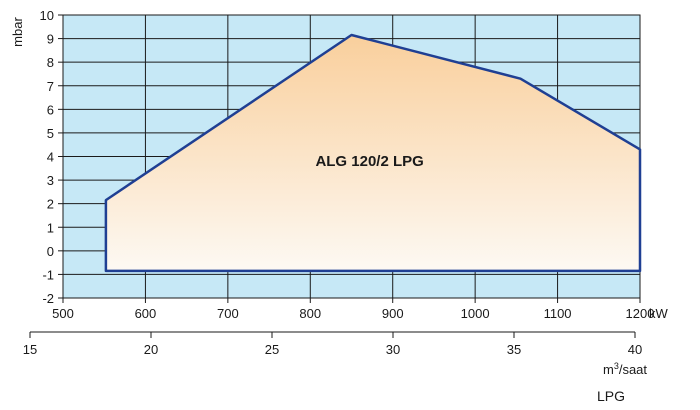 This screenshot has height=410, width=700. I want to click on y-tick-label: 4, so click(50, 157).